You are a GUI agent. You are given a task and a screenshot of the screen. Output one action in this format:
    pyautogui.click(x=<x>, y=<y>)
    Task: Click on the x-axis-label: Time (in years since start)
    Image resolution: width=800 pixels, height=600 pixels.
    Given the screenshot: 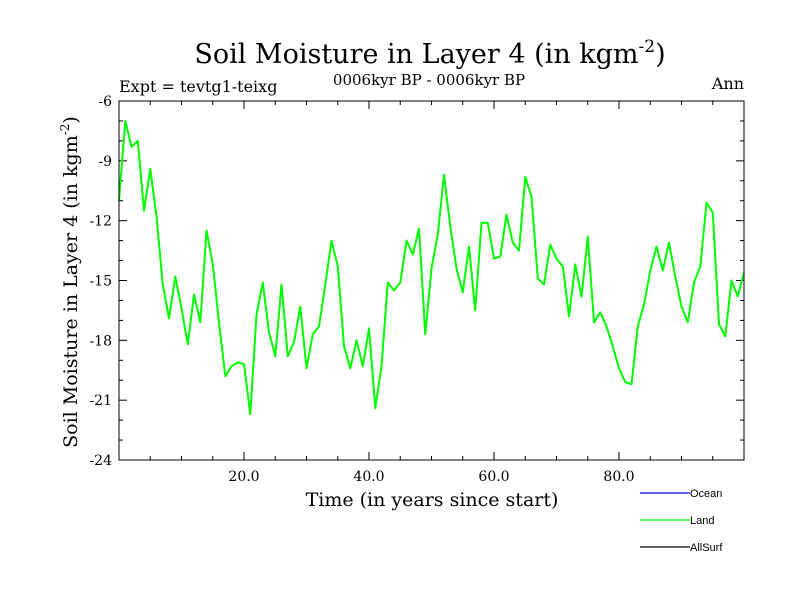 What is the action you would take?
    pyautogui.click(x=432, y=500)
    